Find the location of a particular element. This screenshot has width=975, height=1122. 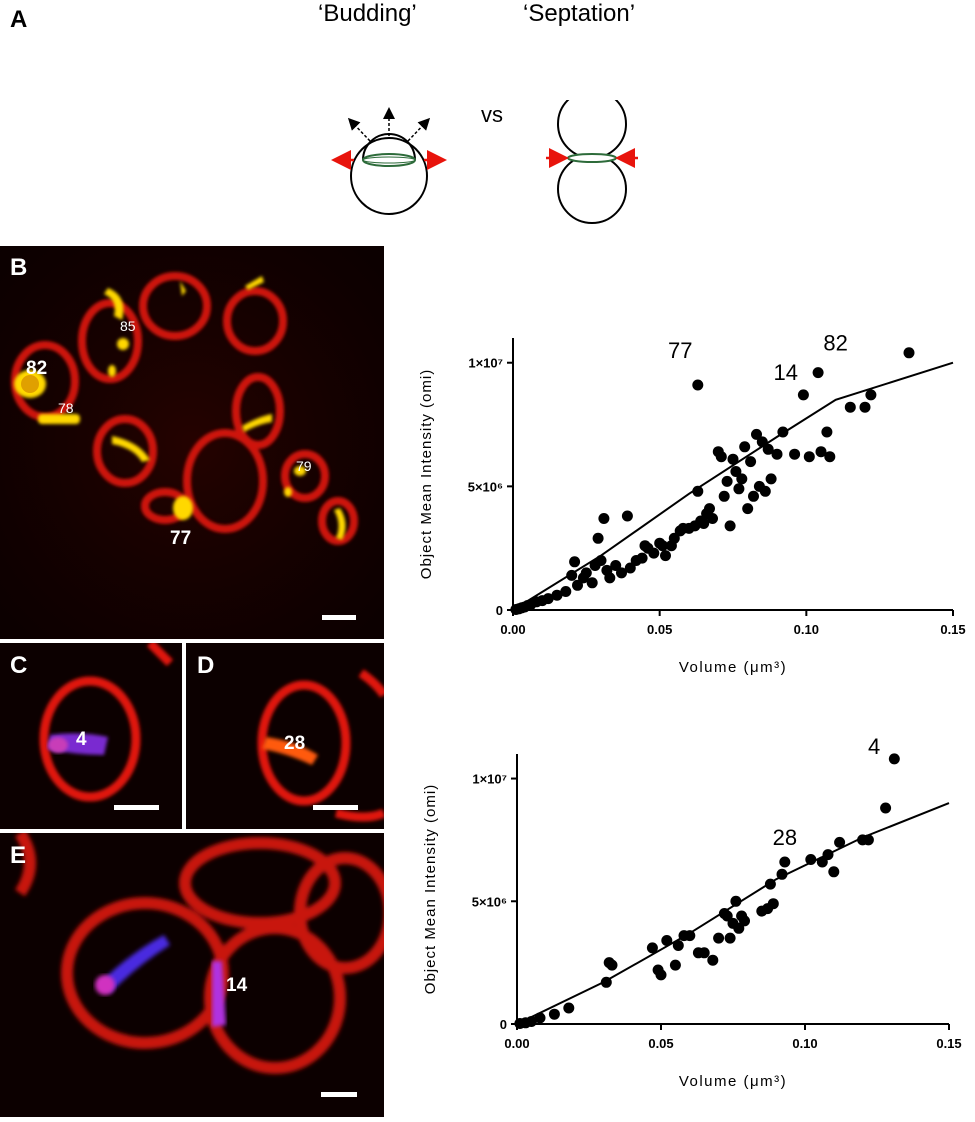

x-tick-label: 0.10 is located at coordinates (804, 1043).